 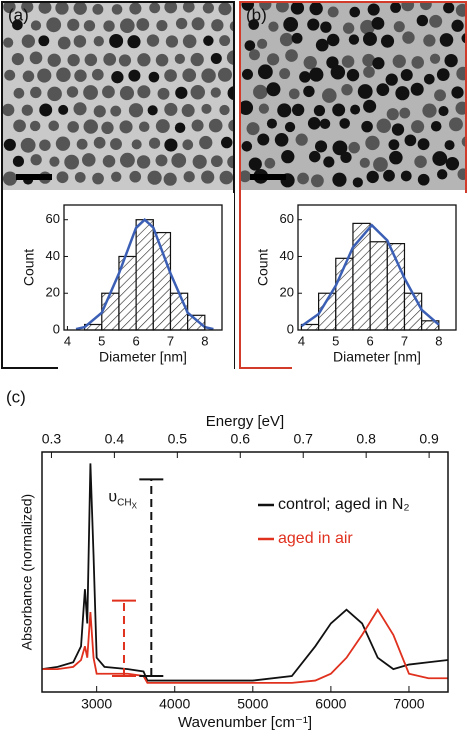 I want to click on x-axis-title: Wavenumber [cm⁻¹], so click(x=245, y=722).